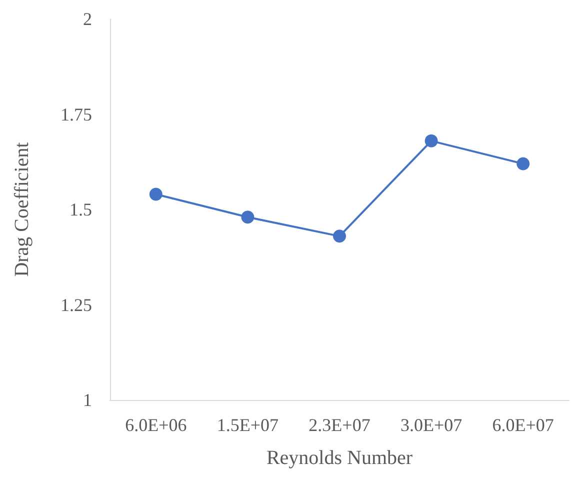 The height and width of the screenshot is (479, 571). Describe the element at coordinates (87, 19) in the screenshot. I see `y-tick-label: 2` at that location.